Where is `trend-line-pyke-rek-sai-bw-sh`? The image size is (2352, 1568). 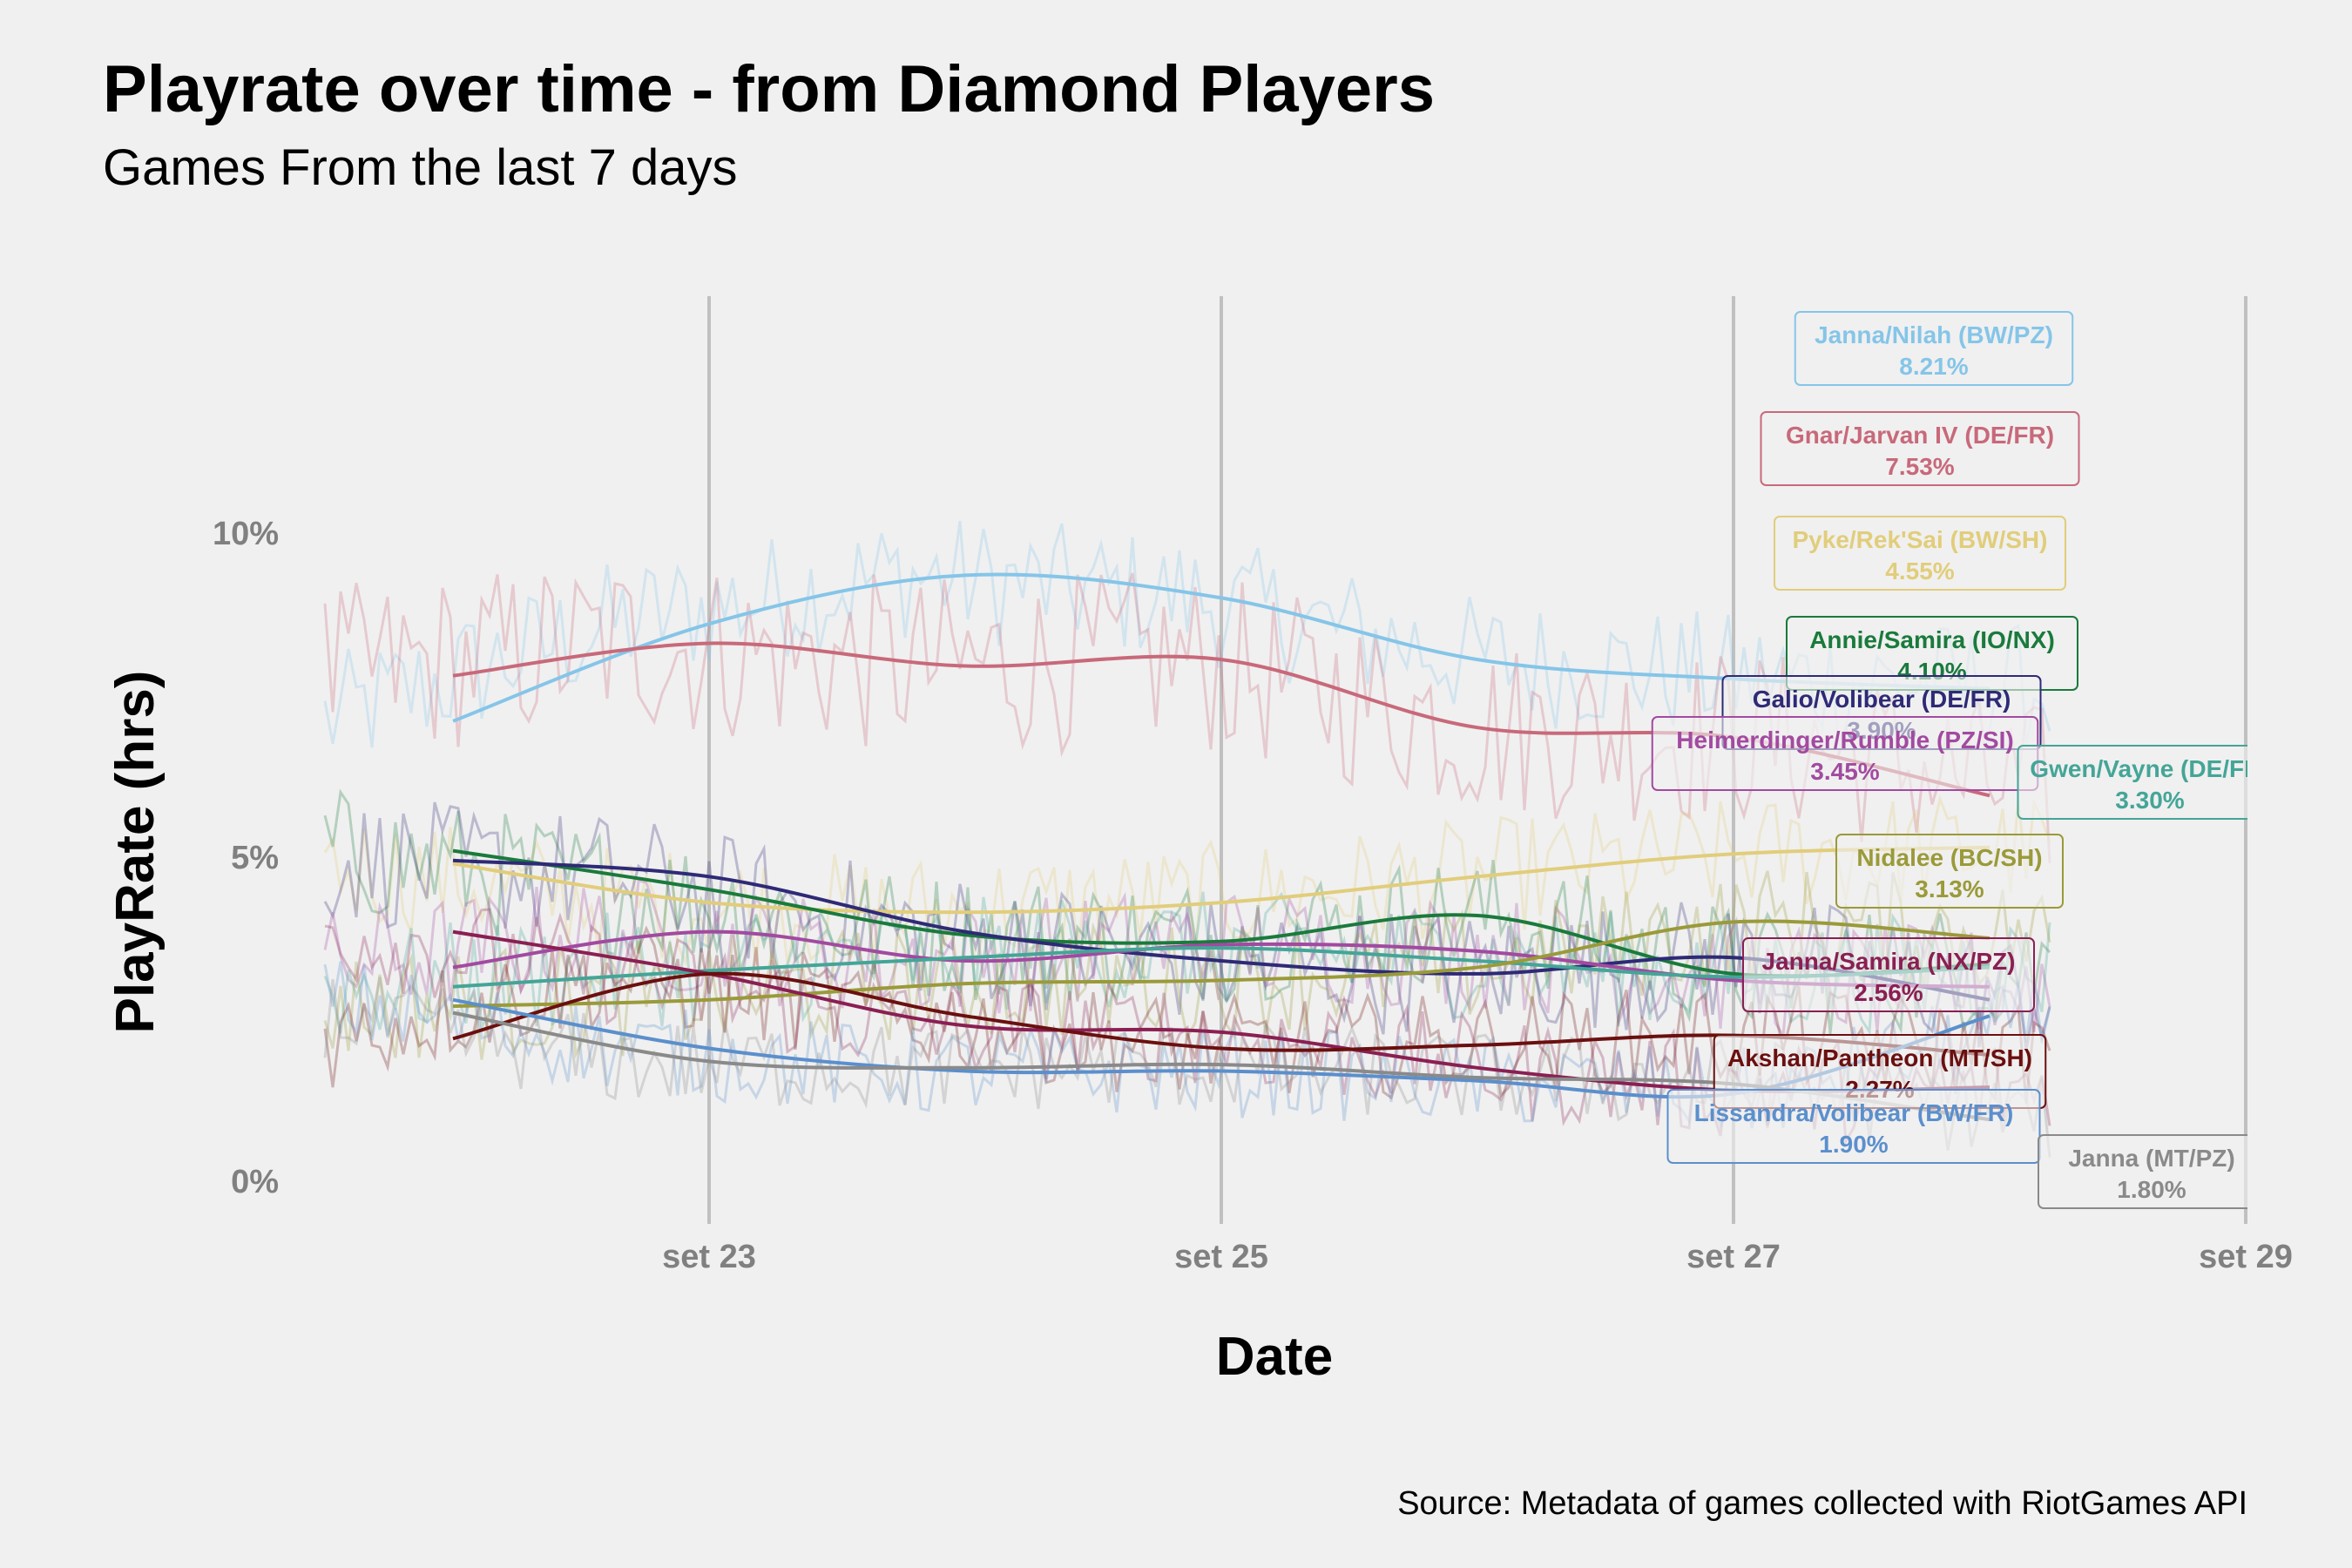
trend-line-pyke-rek-sai-bw-sh is located at coordinates (1221, 880).